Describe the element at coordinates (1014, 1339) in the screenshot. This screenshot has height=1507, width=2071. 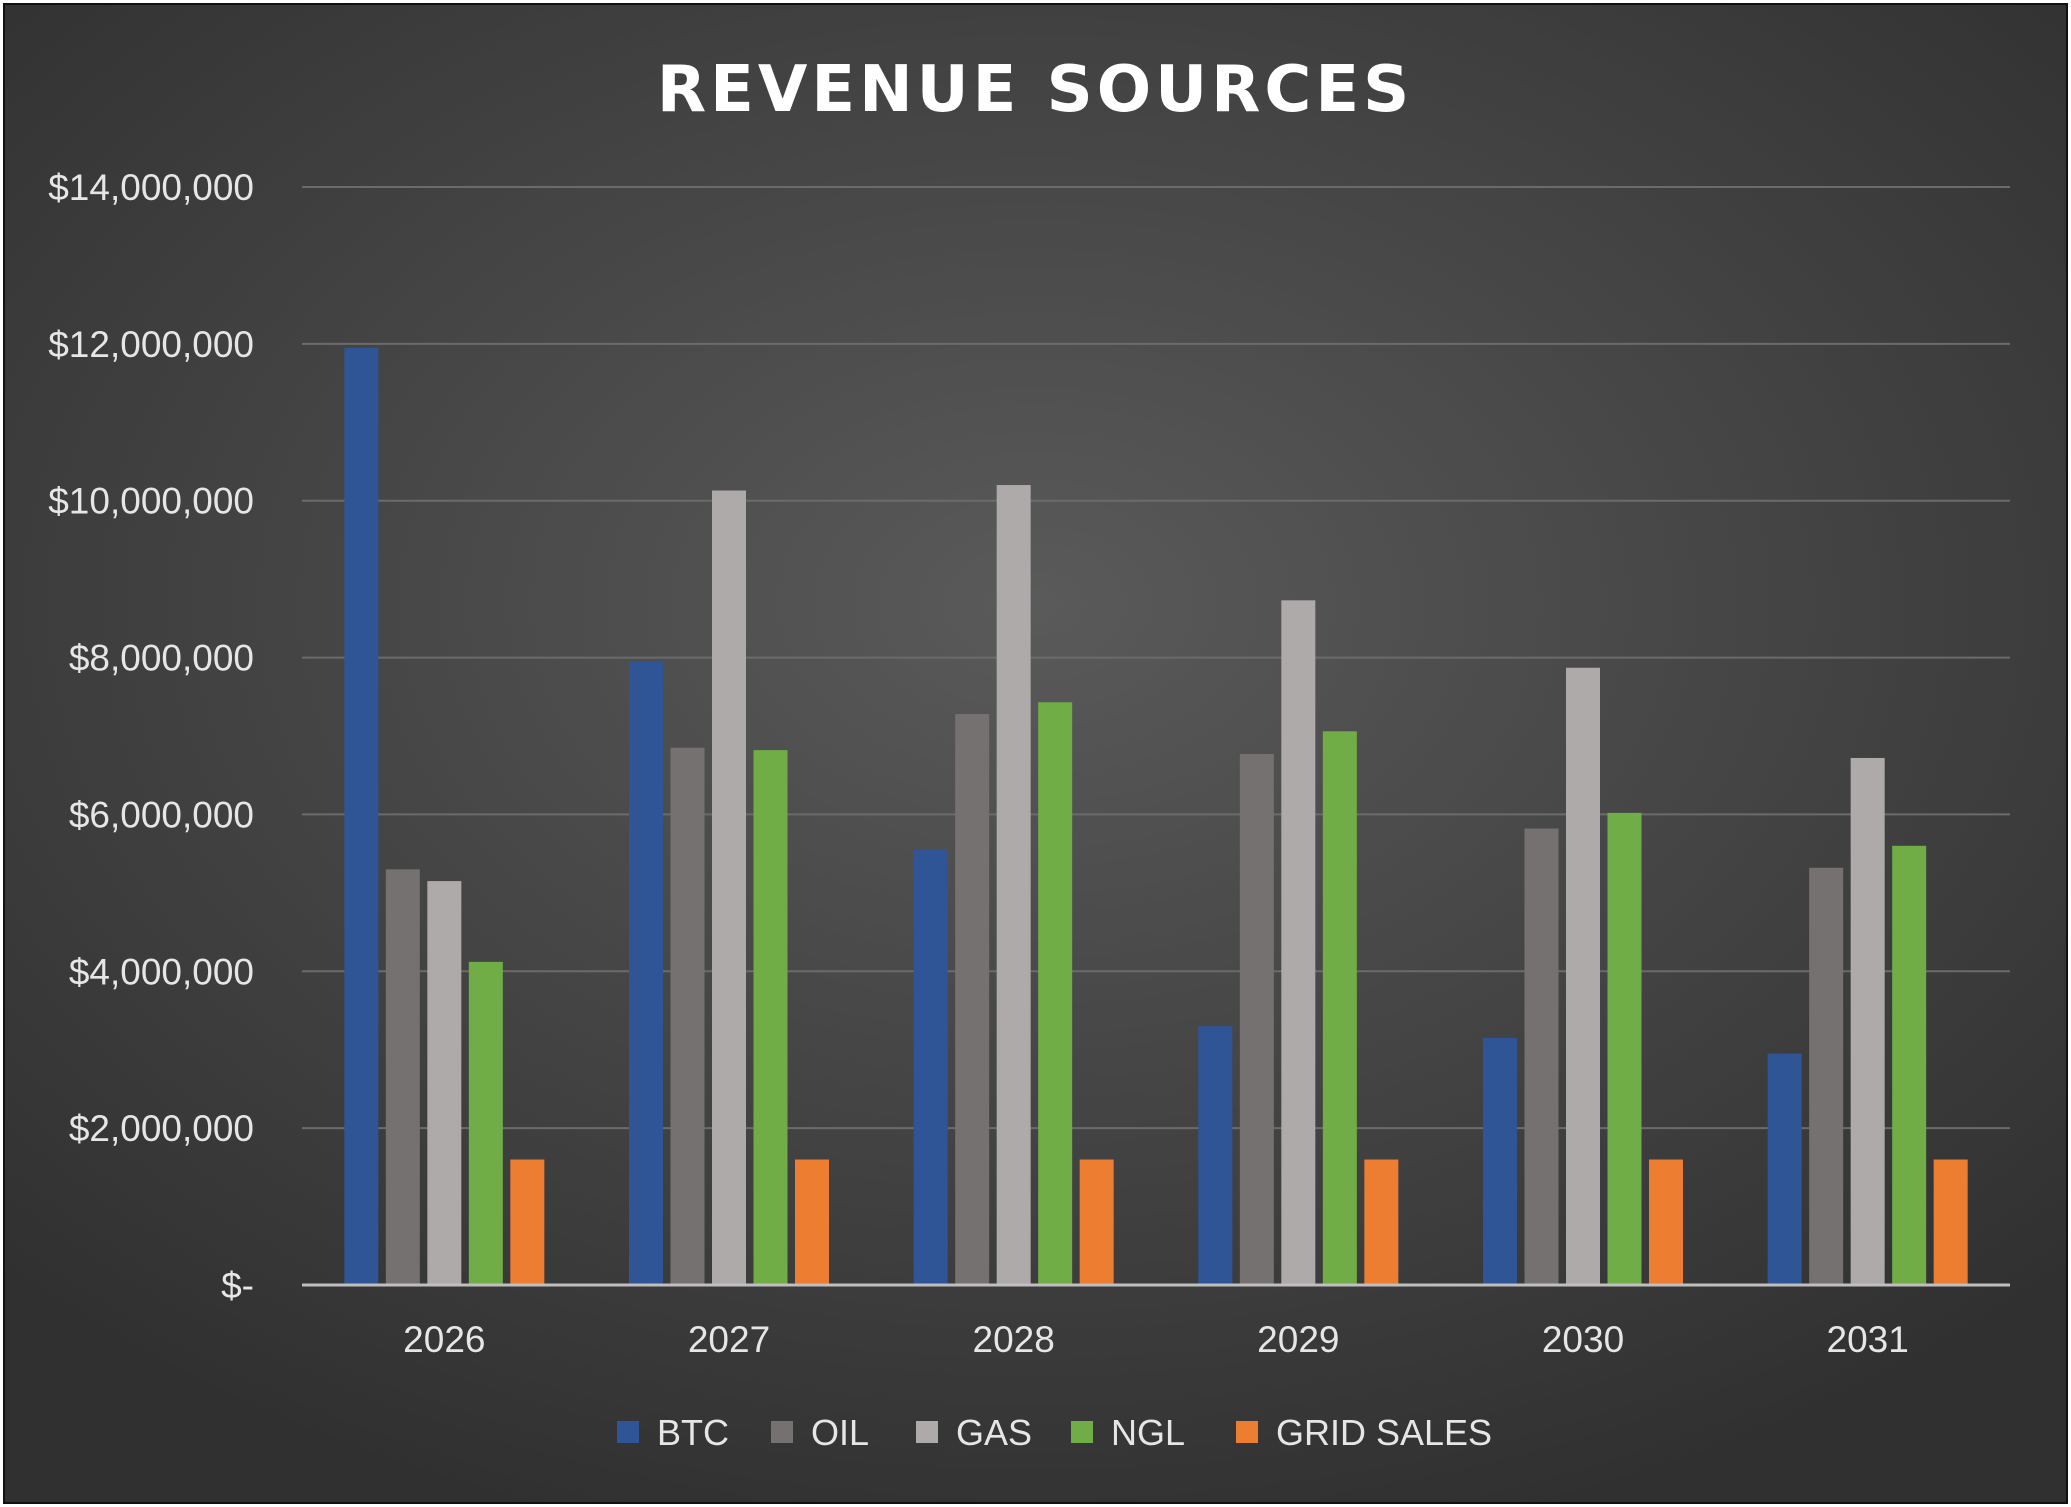
I see `x-tick-label: 2028` at that location.